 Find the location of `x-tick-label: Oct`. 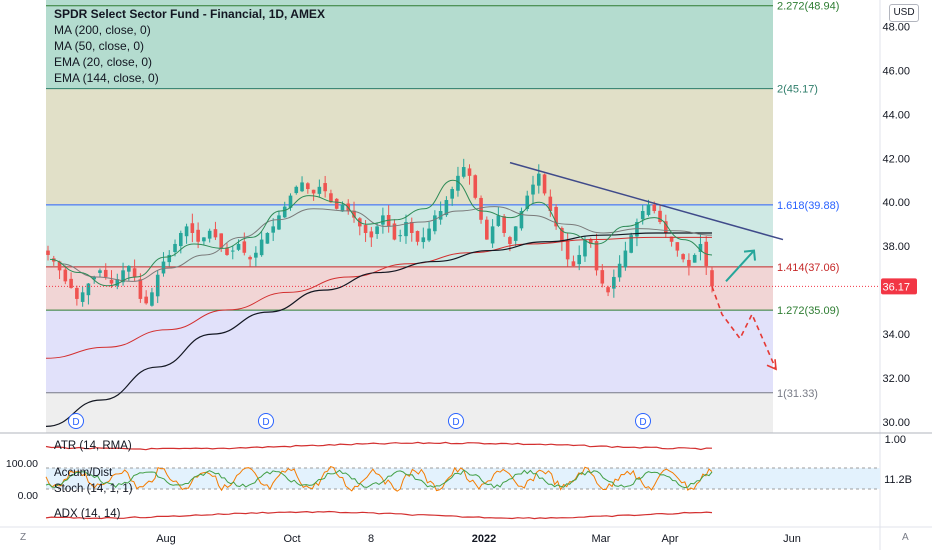

x-tick-label: Oct is located at coordinates (291, 539).